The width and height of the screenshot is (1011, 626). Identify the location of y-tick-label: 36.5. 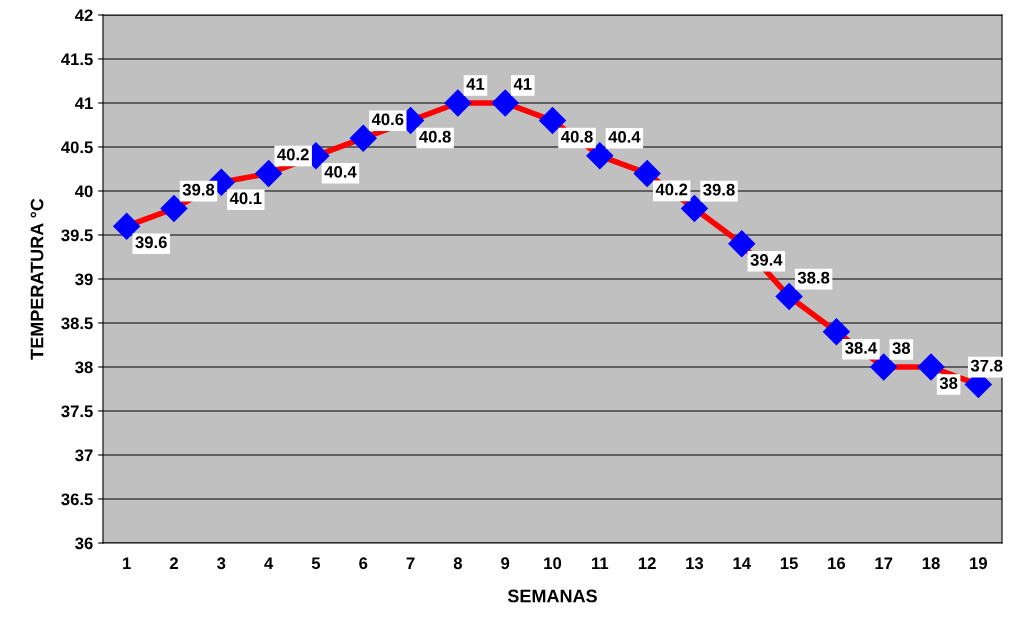
(77, 499).